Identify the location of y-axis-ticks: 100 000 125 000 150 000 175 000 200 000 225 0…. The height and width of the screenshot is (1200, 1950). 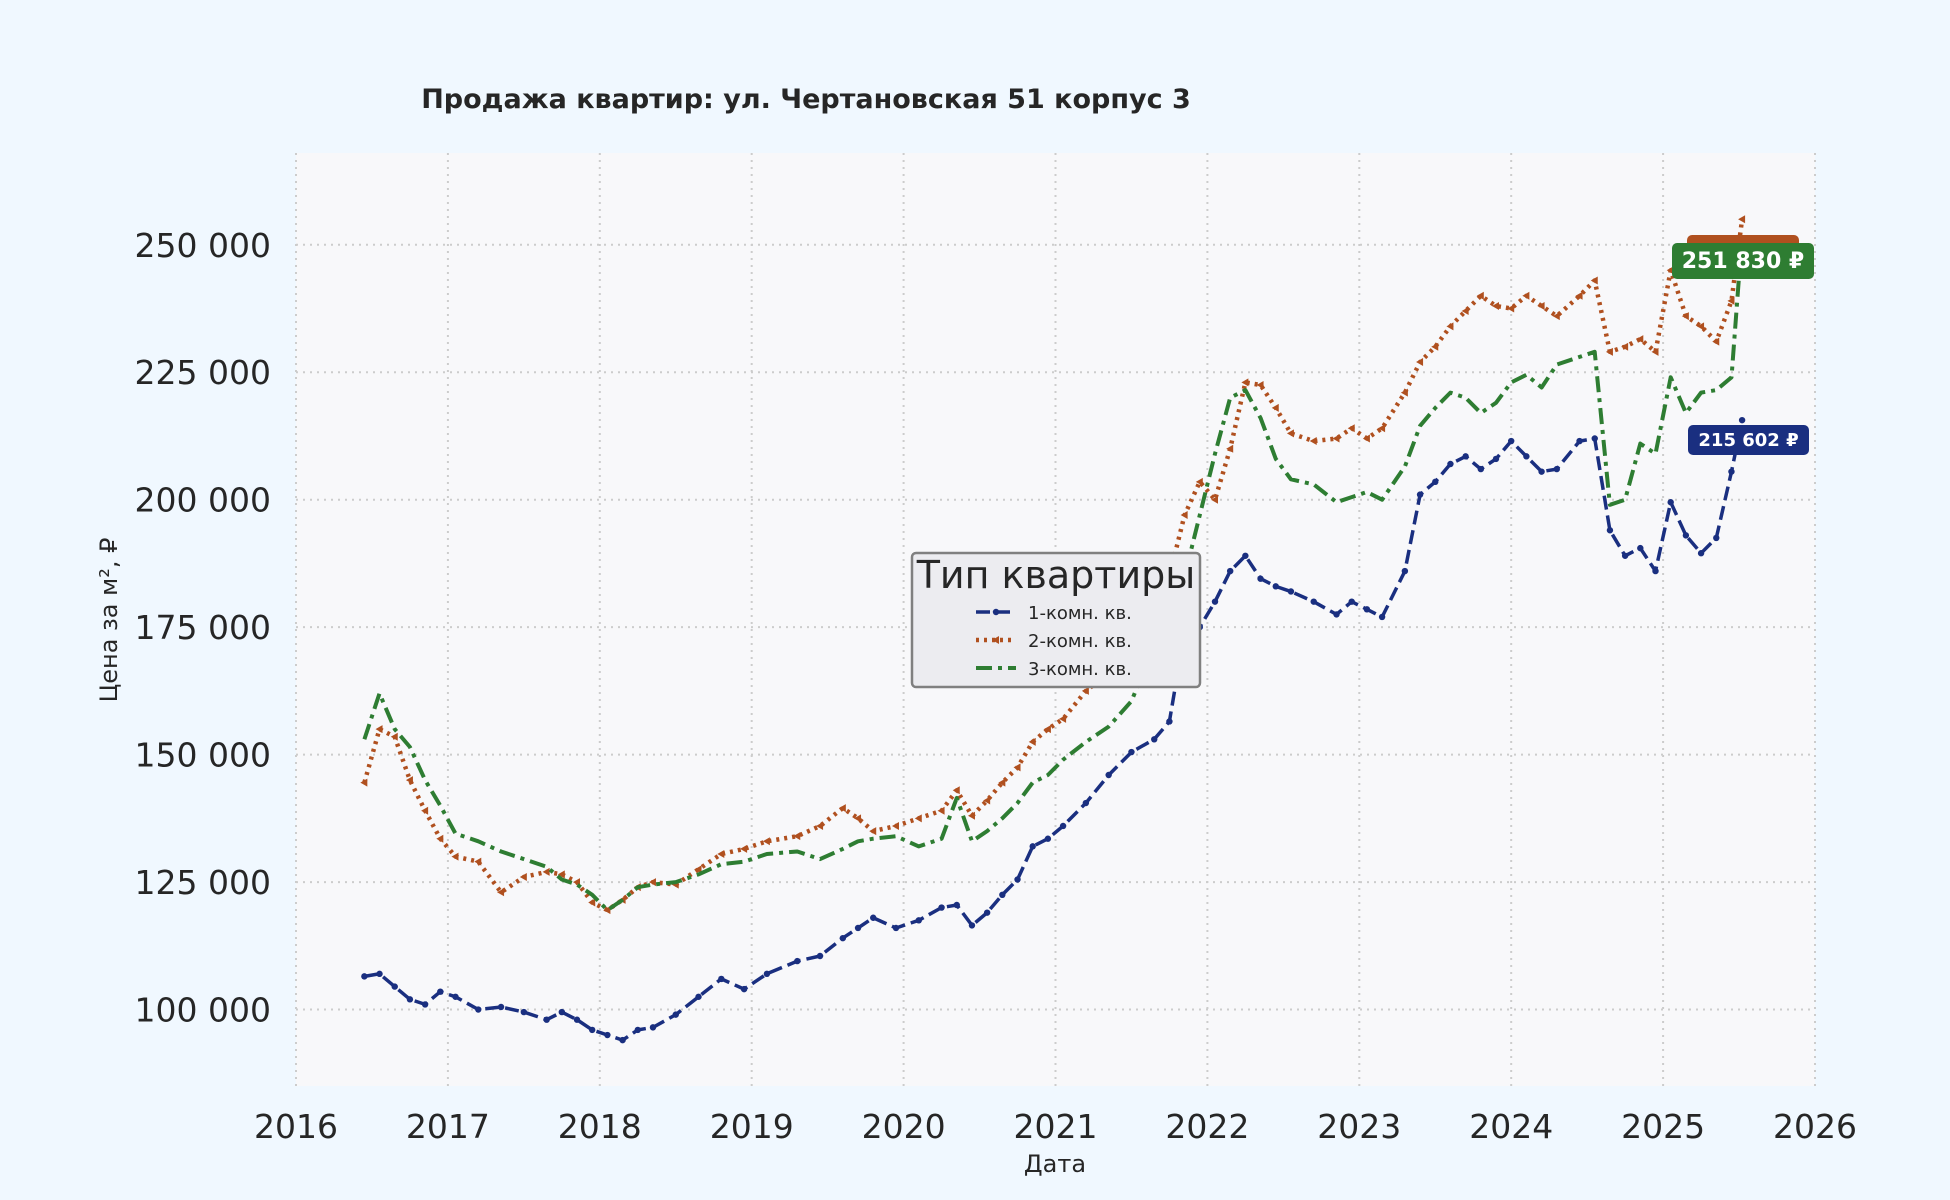
(203, 628).